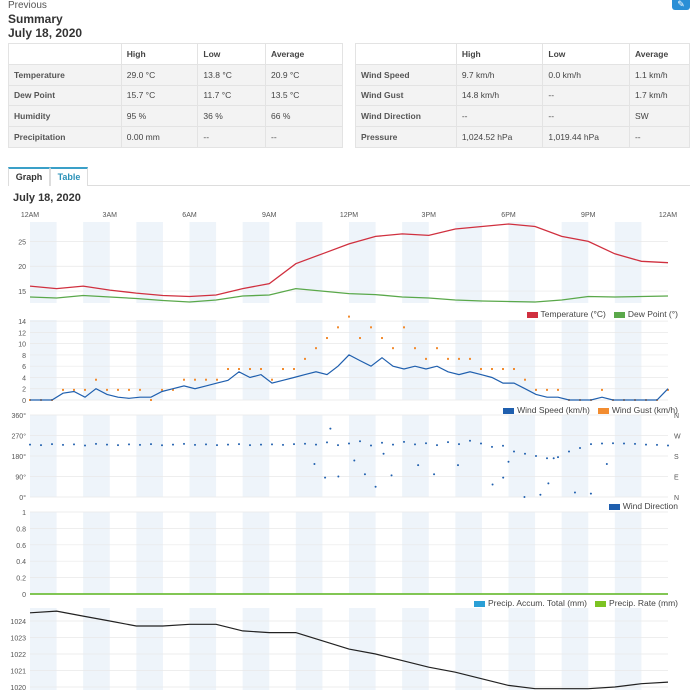  What do you see at coordinates (24, 513) in the screenshot?
I see `y-tick-label: 1` at bounding box center [24, 513].